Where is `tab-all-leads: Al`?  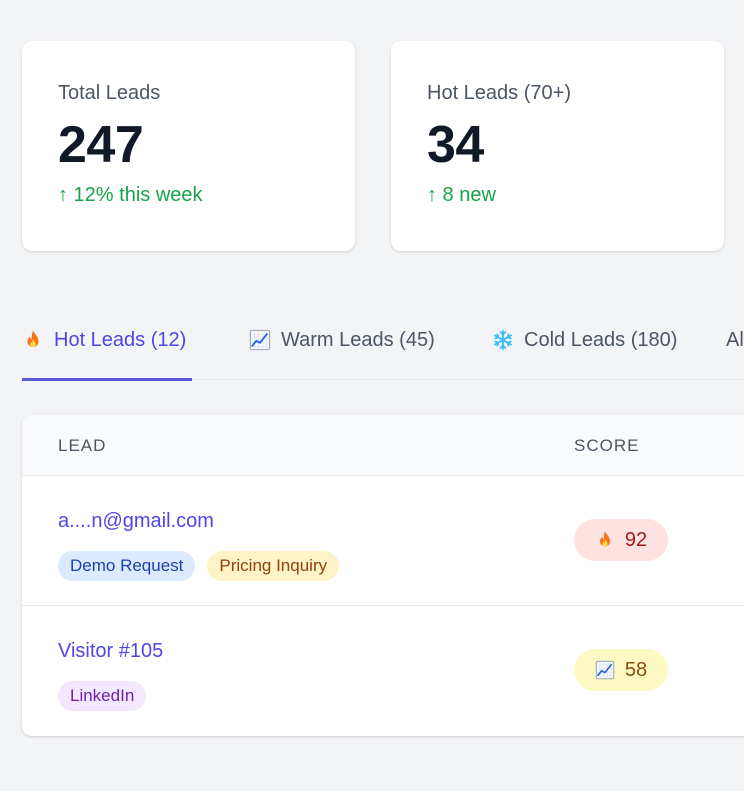 tab-all-leads: Al is located at coordinates (735, 340).